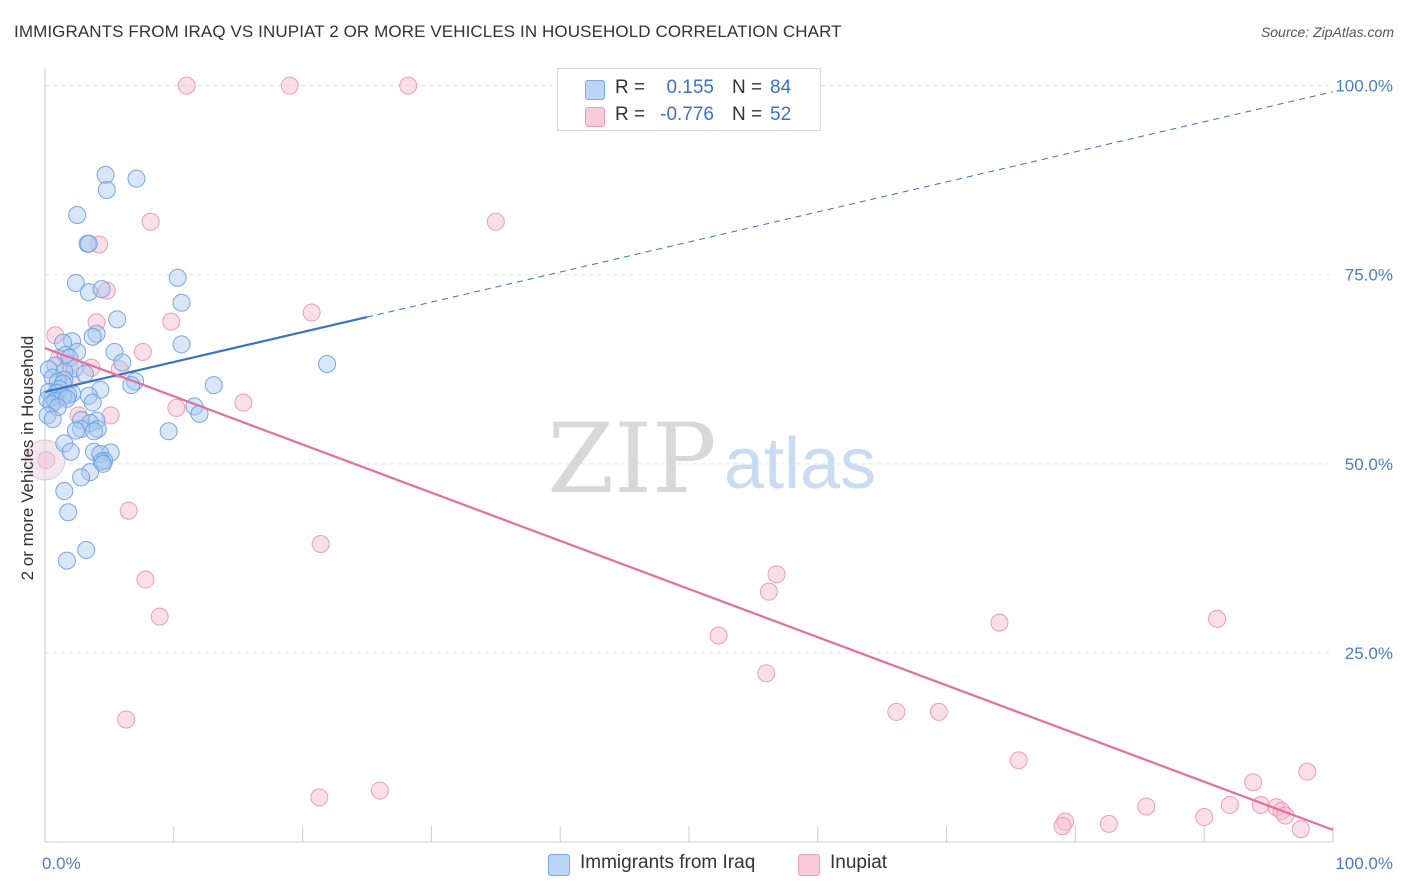  What do you see at coordinates (631, 459) in the screenshot?
I see `watermark-zip: ZIP` at bounding box center [631, 459].